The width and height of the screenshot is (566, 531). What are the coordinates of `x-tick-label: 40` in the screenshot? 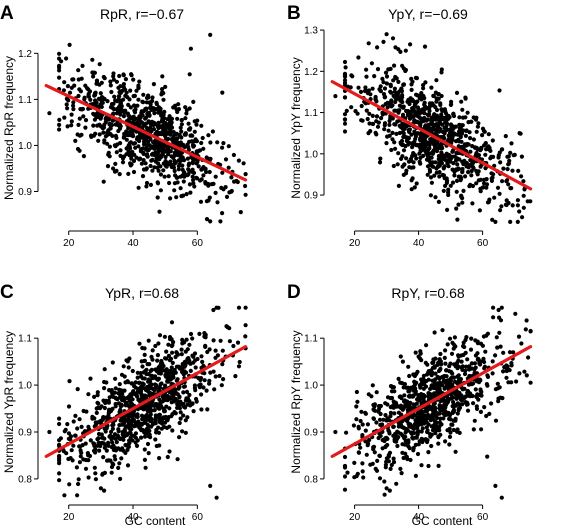 It's located at (133, 243).